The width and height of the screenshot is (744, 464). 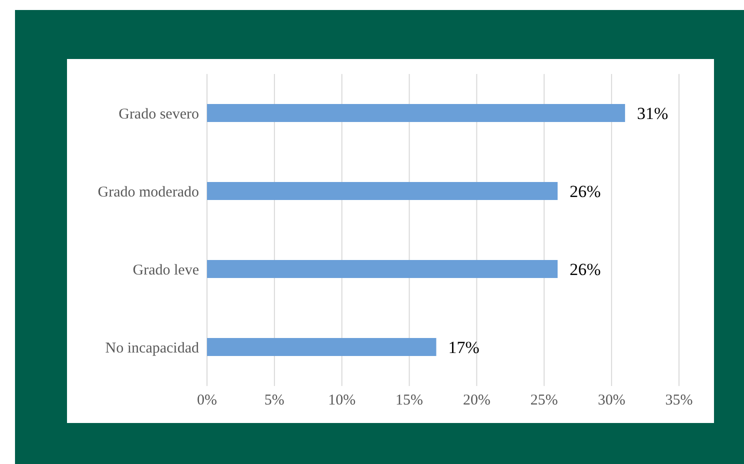 I want to click on x-tick-label: 30%, so click(x=612, y=400).